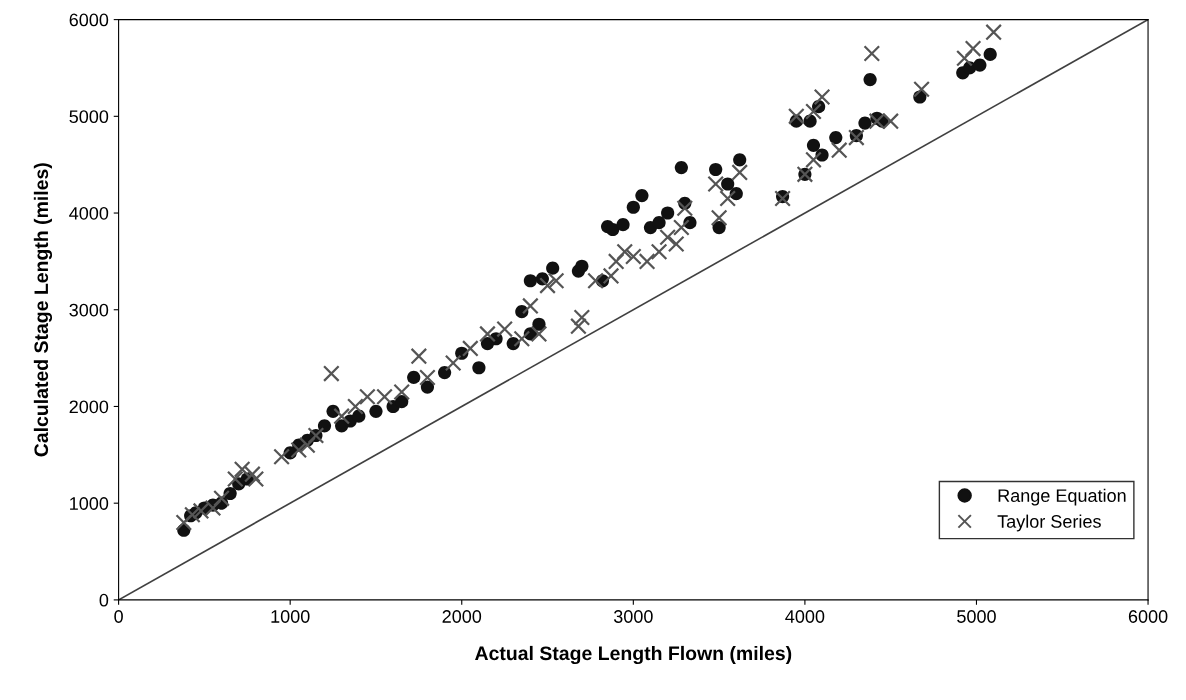  What do you see at coordinates (89, 407) in the screenshot?
I see `y-tick-label: 2000` at bounding box center [89, 407].